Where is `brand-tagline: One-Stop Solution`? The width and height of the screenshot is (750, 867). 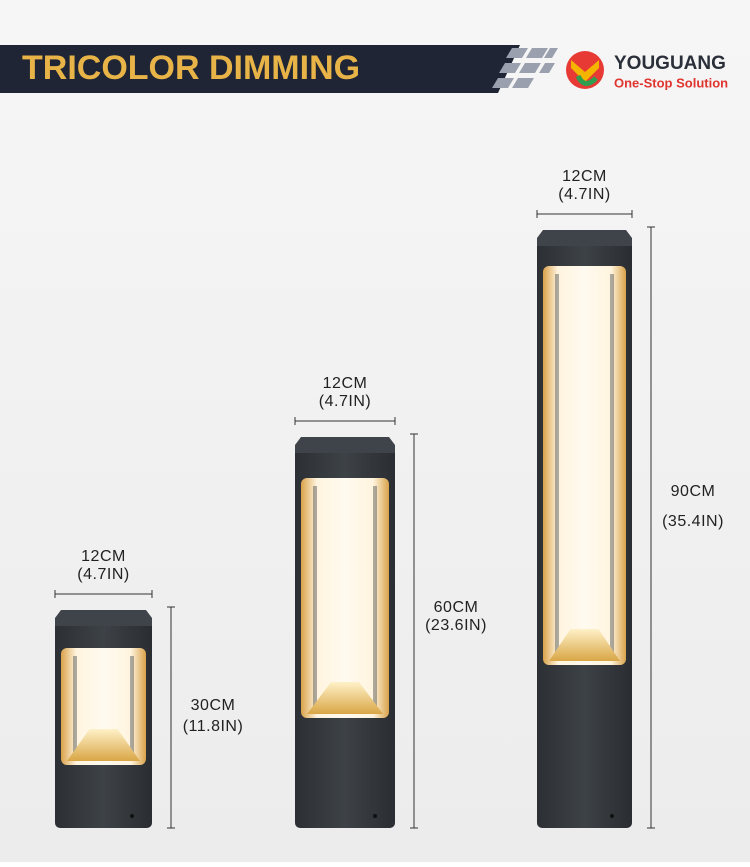
brand-tagline: One-Stop Solution is located at coordinates (671, 82).